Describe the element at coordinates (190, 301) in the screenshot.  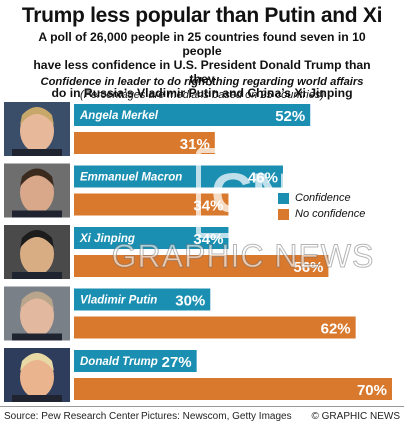
I see `confidence-value-vladimir-putin: 30%` at that location.